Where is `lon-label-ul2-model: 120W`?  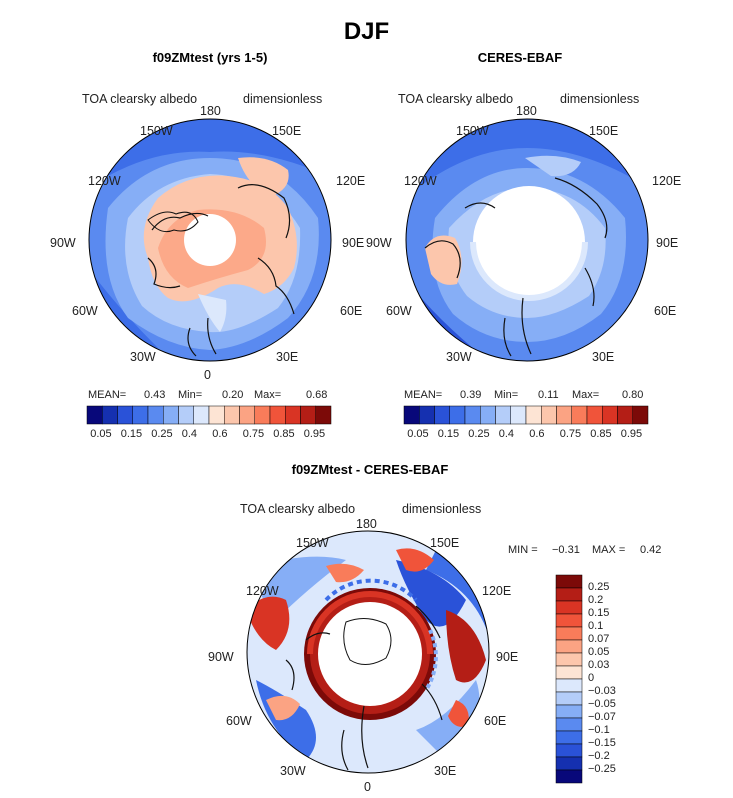 lon-label-ul2-model: 120W is located at coordinates (104, 181).